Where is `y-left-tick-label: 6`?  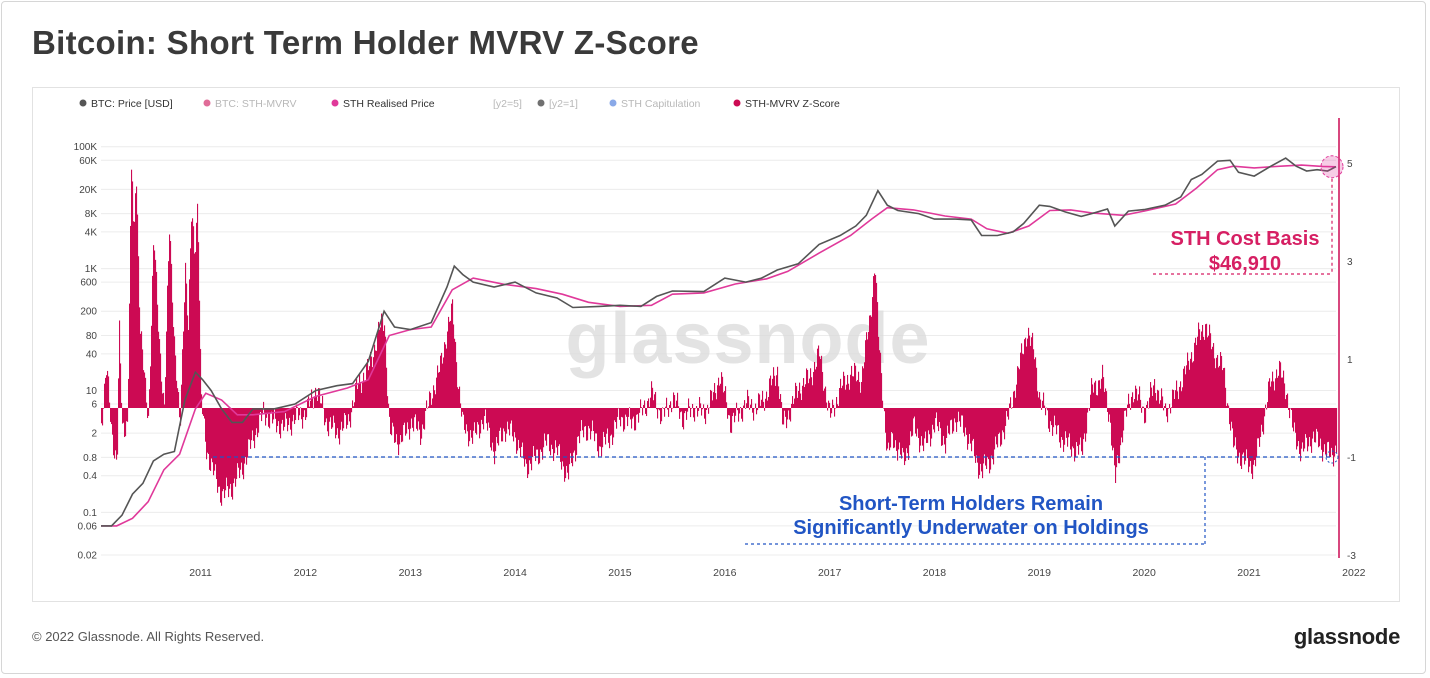 y-left-tick-label: 6 is located at coordinates (94, 405).